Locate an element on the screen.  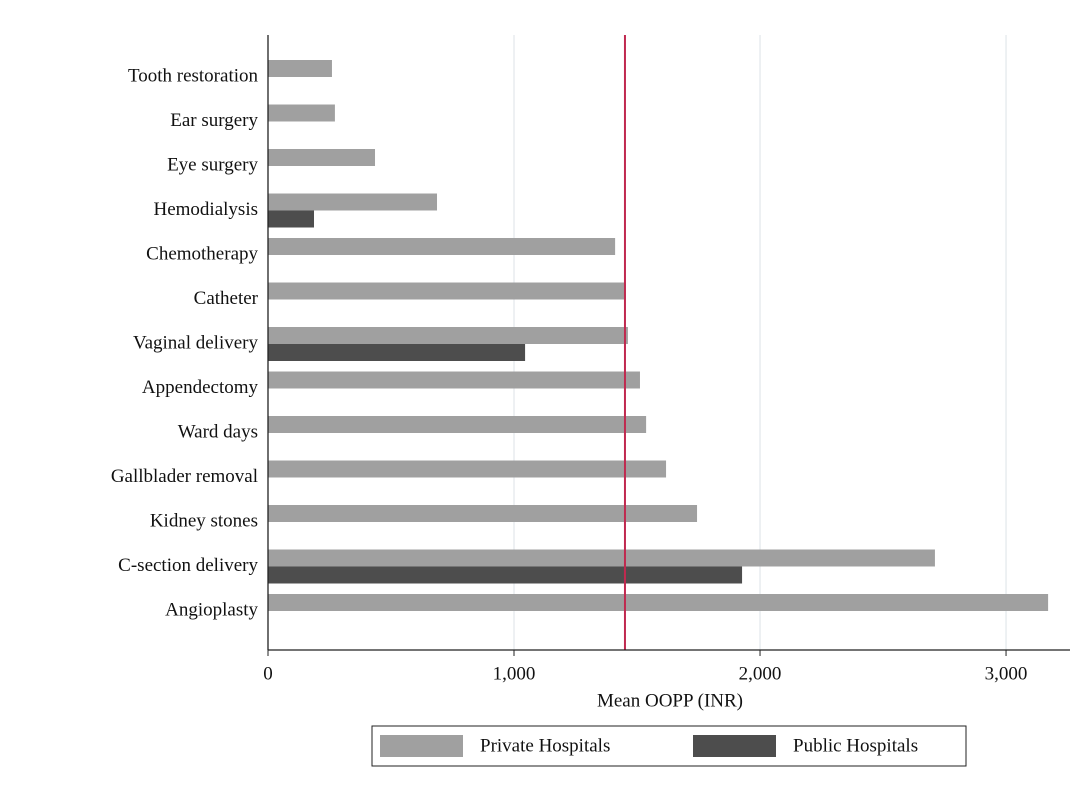
y-tick-label: Ear surgery is located at coordinates (214, 120).